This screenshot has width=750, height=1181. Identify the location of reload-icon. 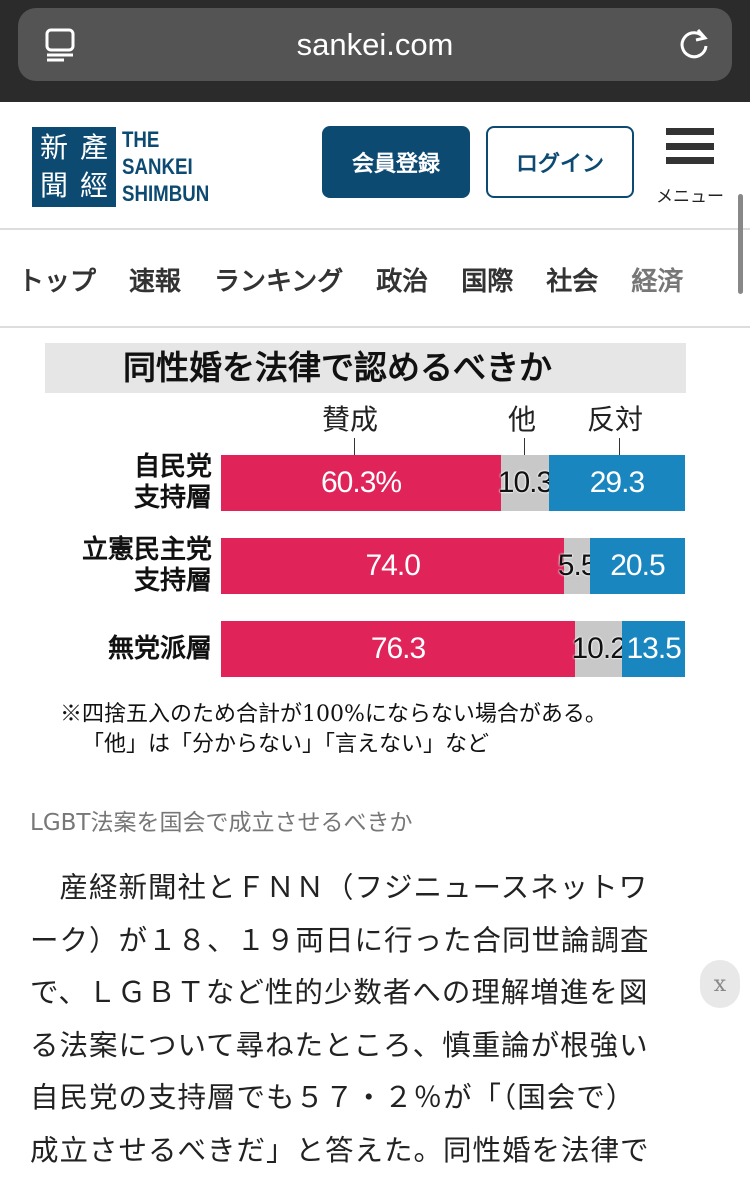
(694, 44).